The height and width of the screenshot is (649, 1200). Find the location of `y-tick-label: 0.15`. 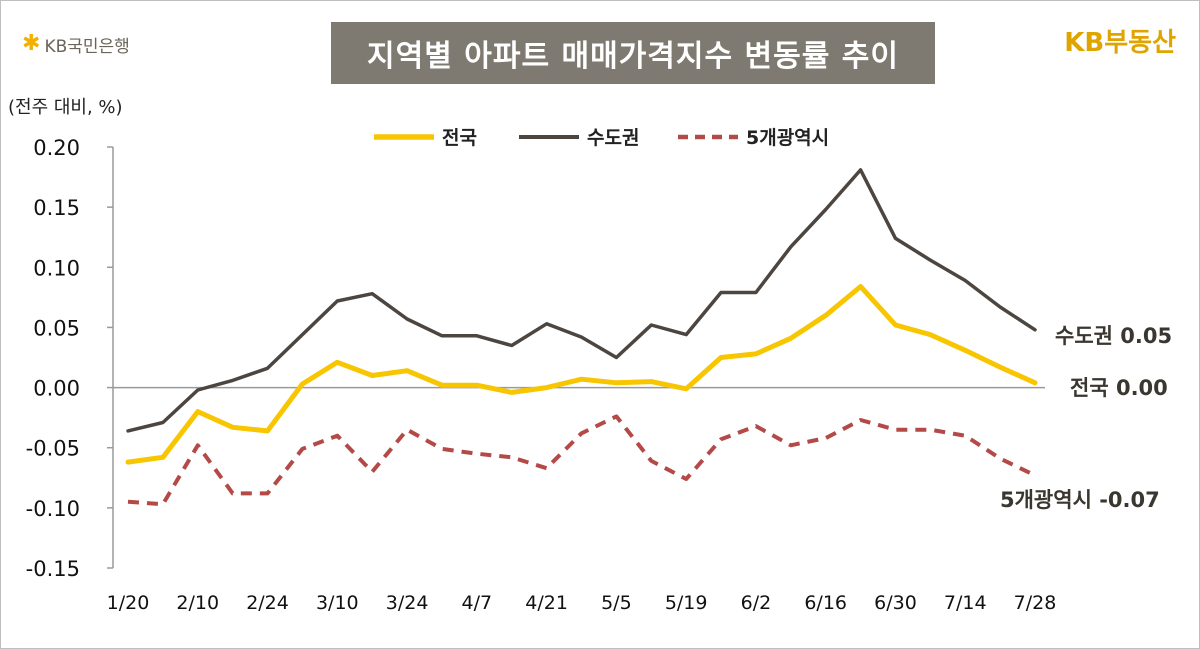

y-tick-label: 0.15 is located at coordinates (56, 208).